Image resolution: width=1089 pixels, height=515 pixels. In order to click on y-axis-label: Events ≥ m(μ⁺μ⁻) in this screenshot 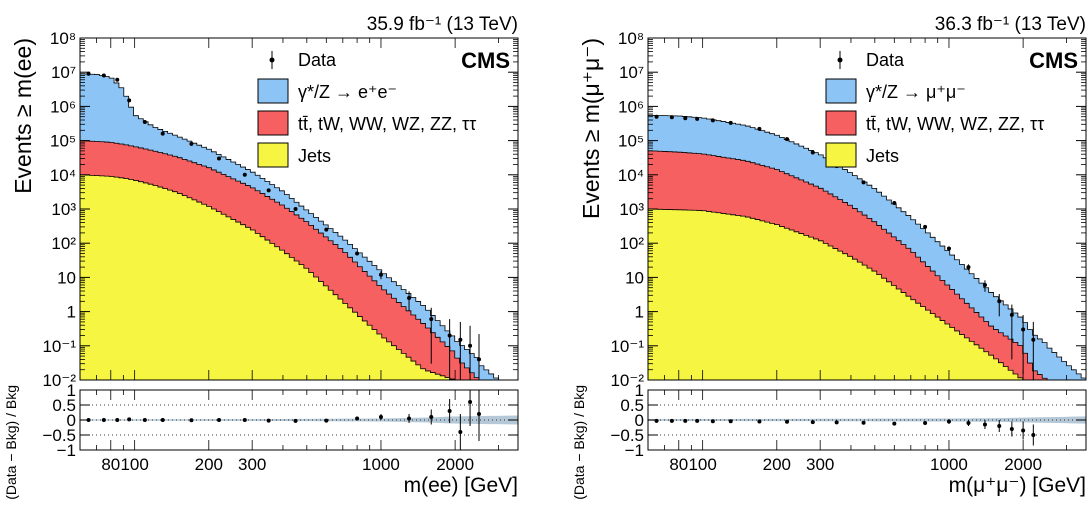, I will do `click(591, 128)`.